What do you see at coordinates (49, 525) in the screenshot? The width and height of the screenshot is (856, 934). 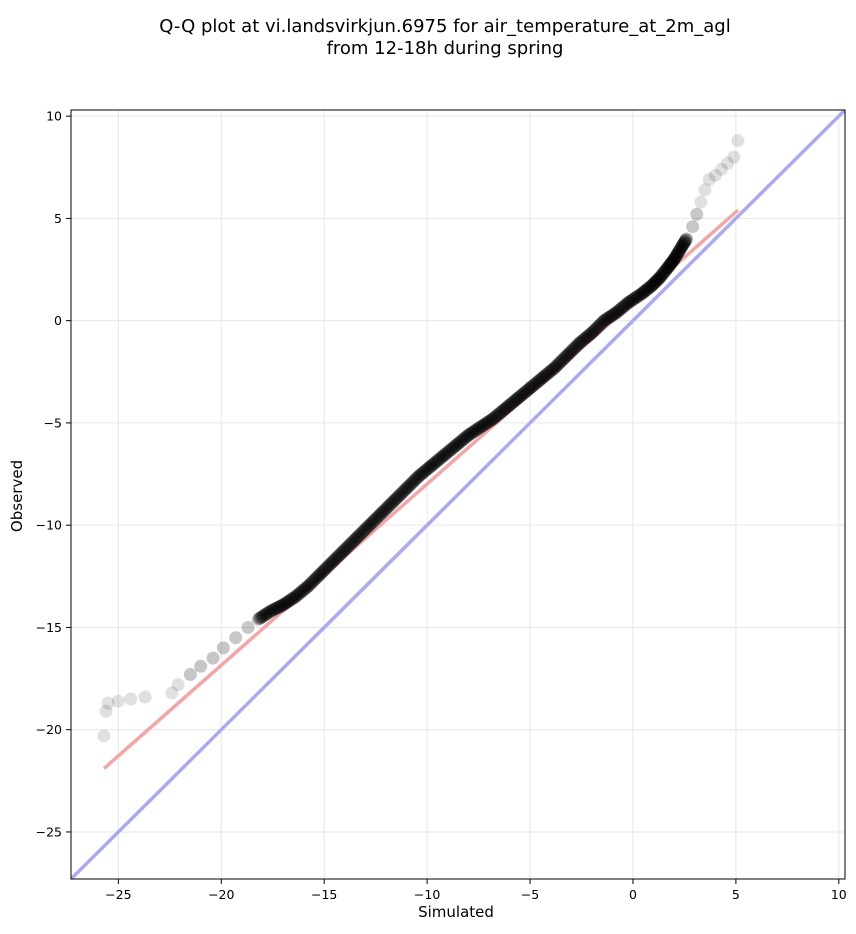 I see `y-tick-label: −10` at bounding box center [49, 525].